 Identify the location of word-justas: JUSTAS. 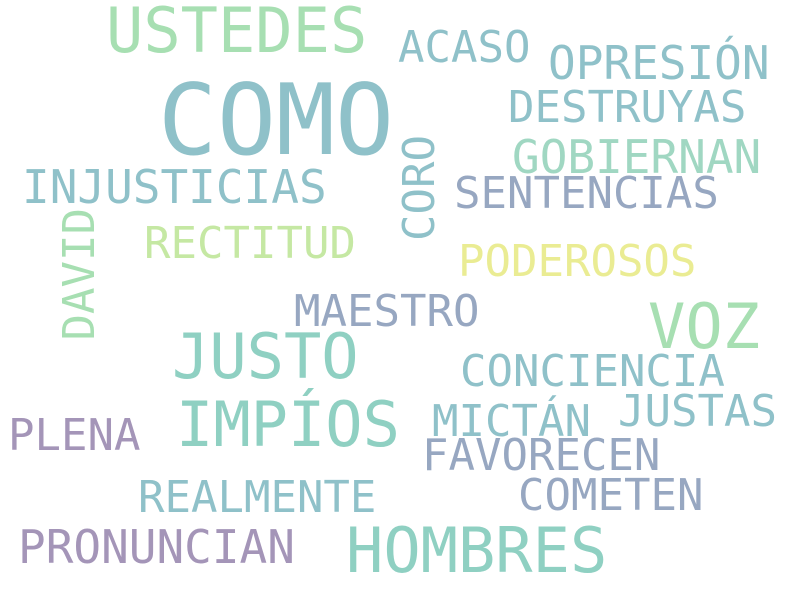
(697, 411).